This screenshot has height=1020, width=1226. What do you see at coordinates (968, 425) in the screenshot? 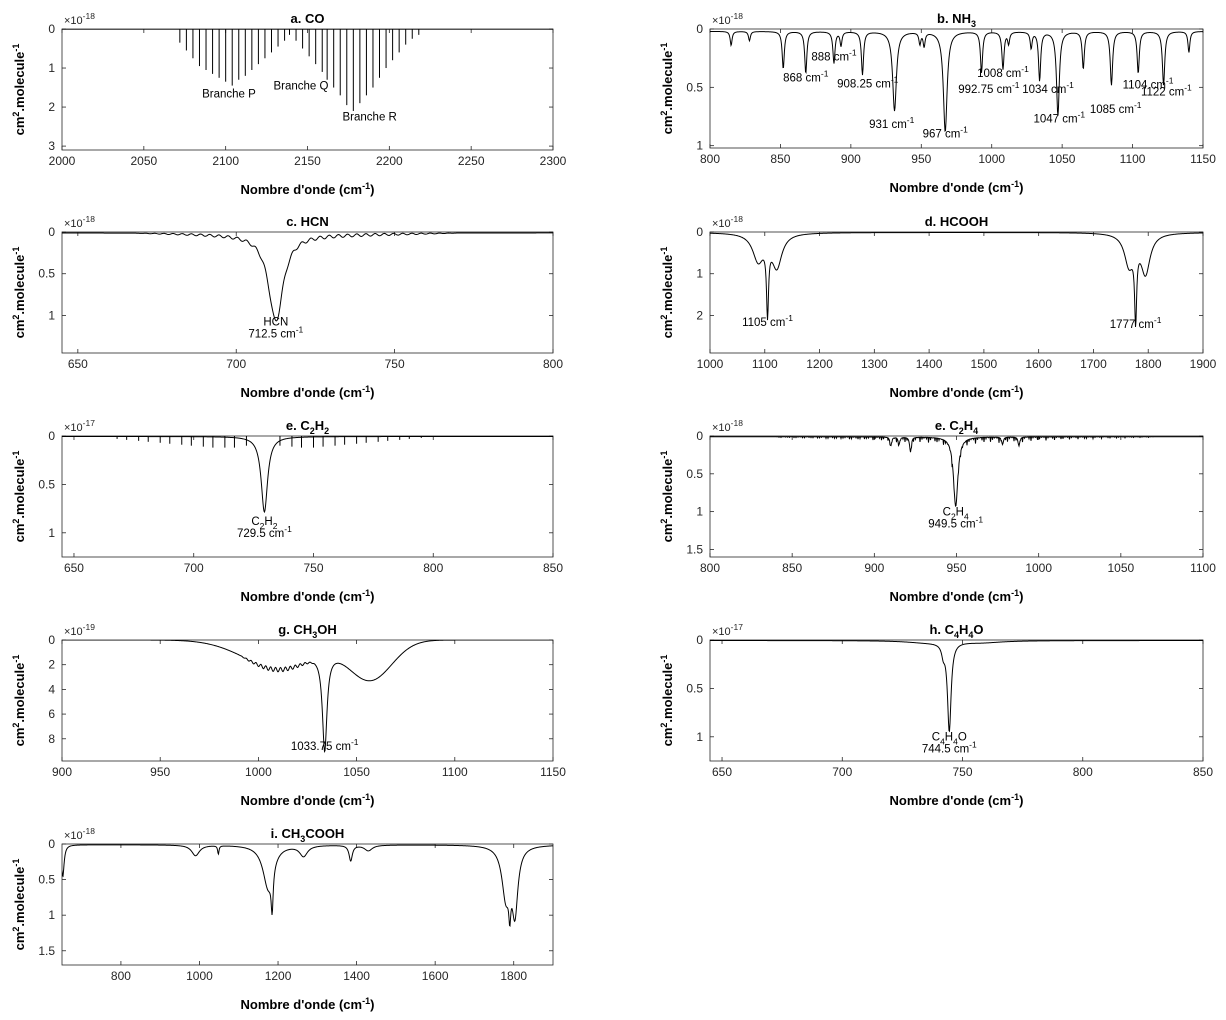
I see `chart-title-text-2: H` at bounding box center [968, 425].